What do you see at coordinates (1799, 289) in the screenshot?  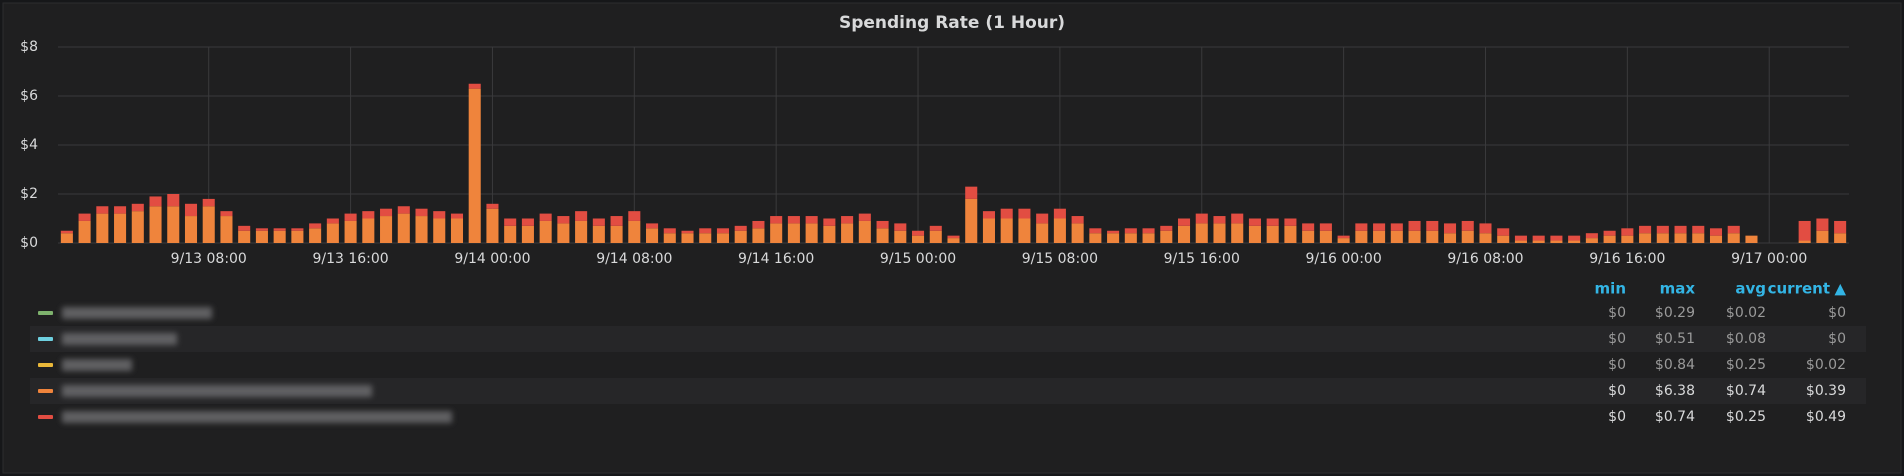 I see `legend-header: current` at bounding box center [1799, 289].